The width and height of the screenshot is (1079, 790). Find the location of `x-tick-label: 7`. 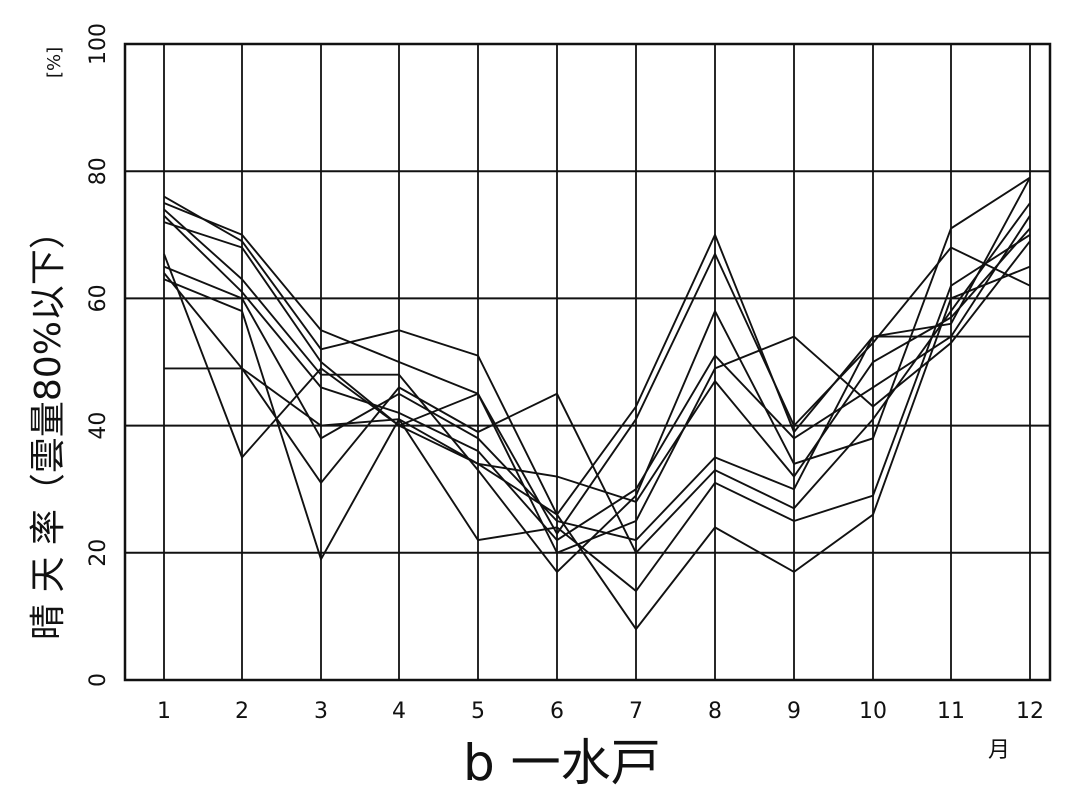

x-tick-label: 7 is located at coordinates (636, 711).